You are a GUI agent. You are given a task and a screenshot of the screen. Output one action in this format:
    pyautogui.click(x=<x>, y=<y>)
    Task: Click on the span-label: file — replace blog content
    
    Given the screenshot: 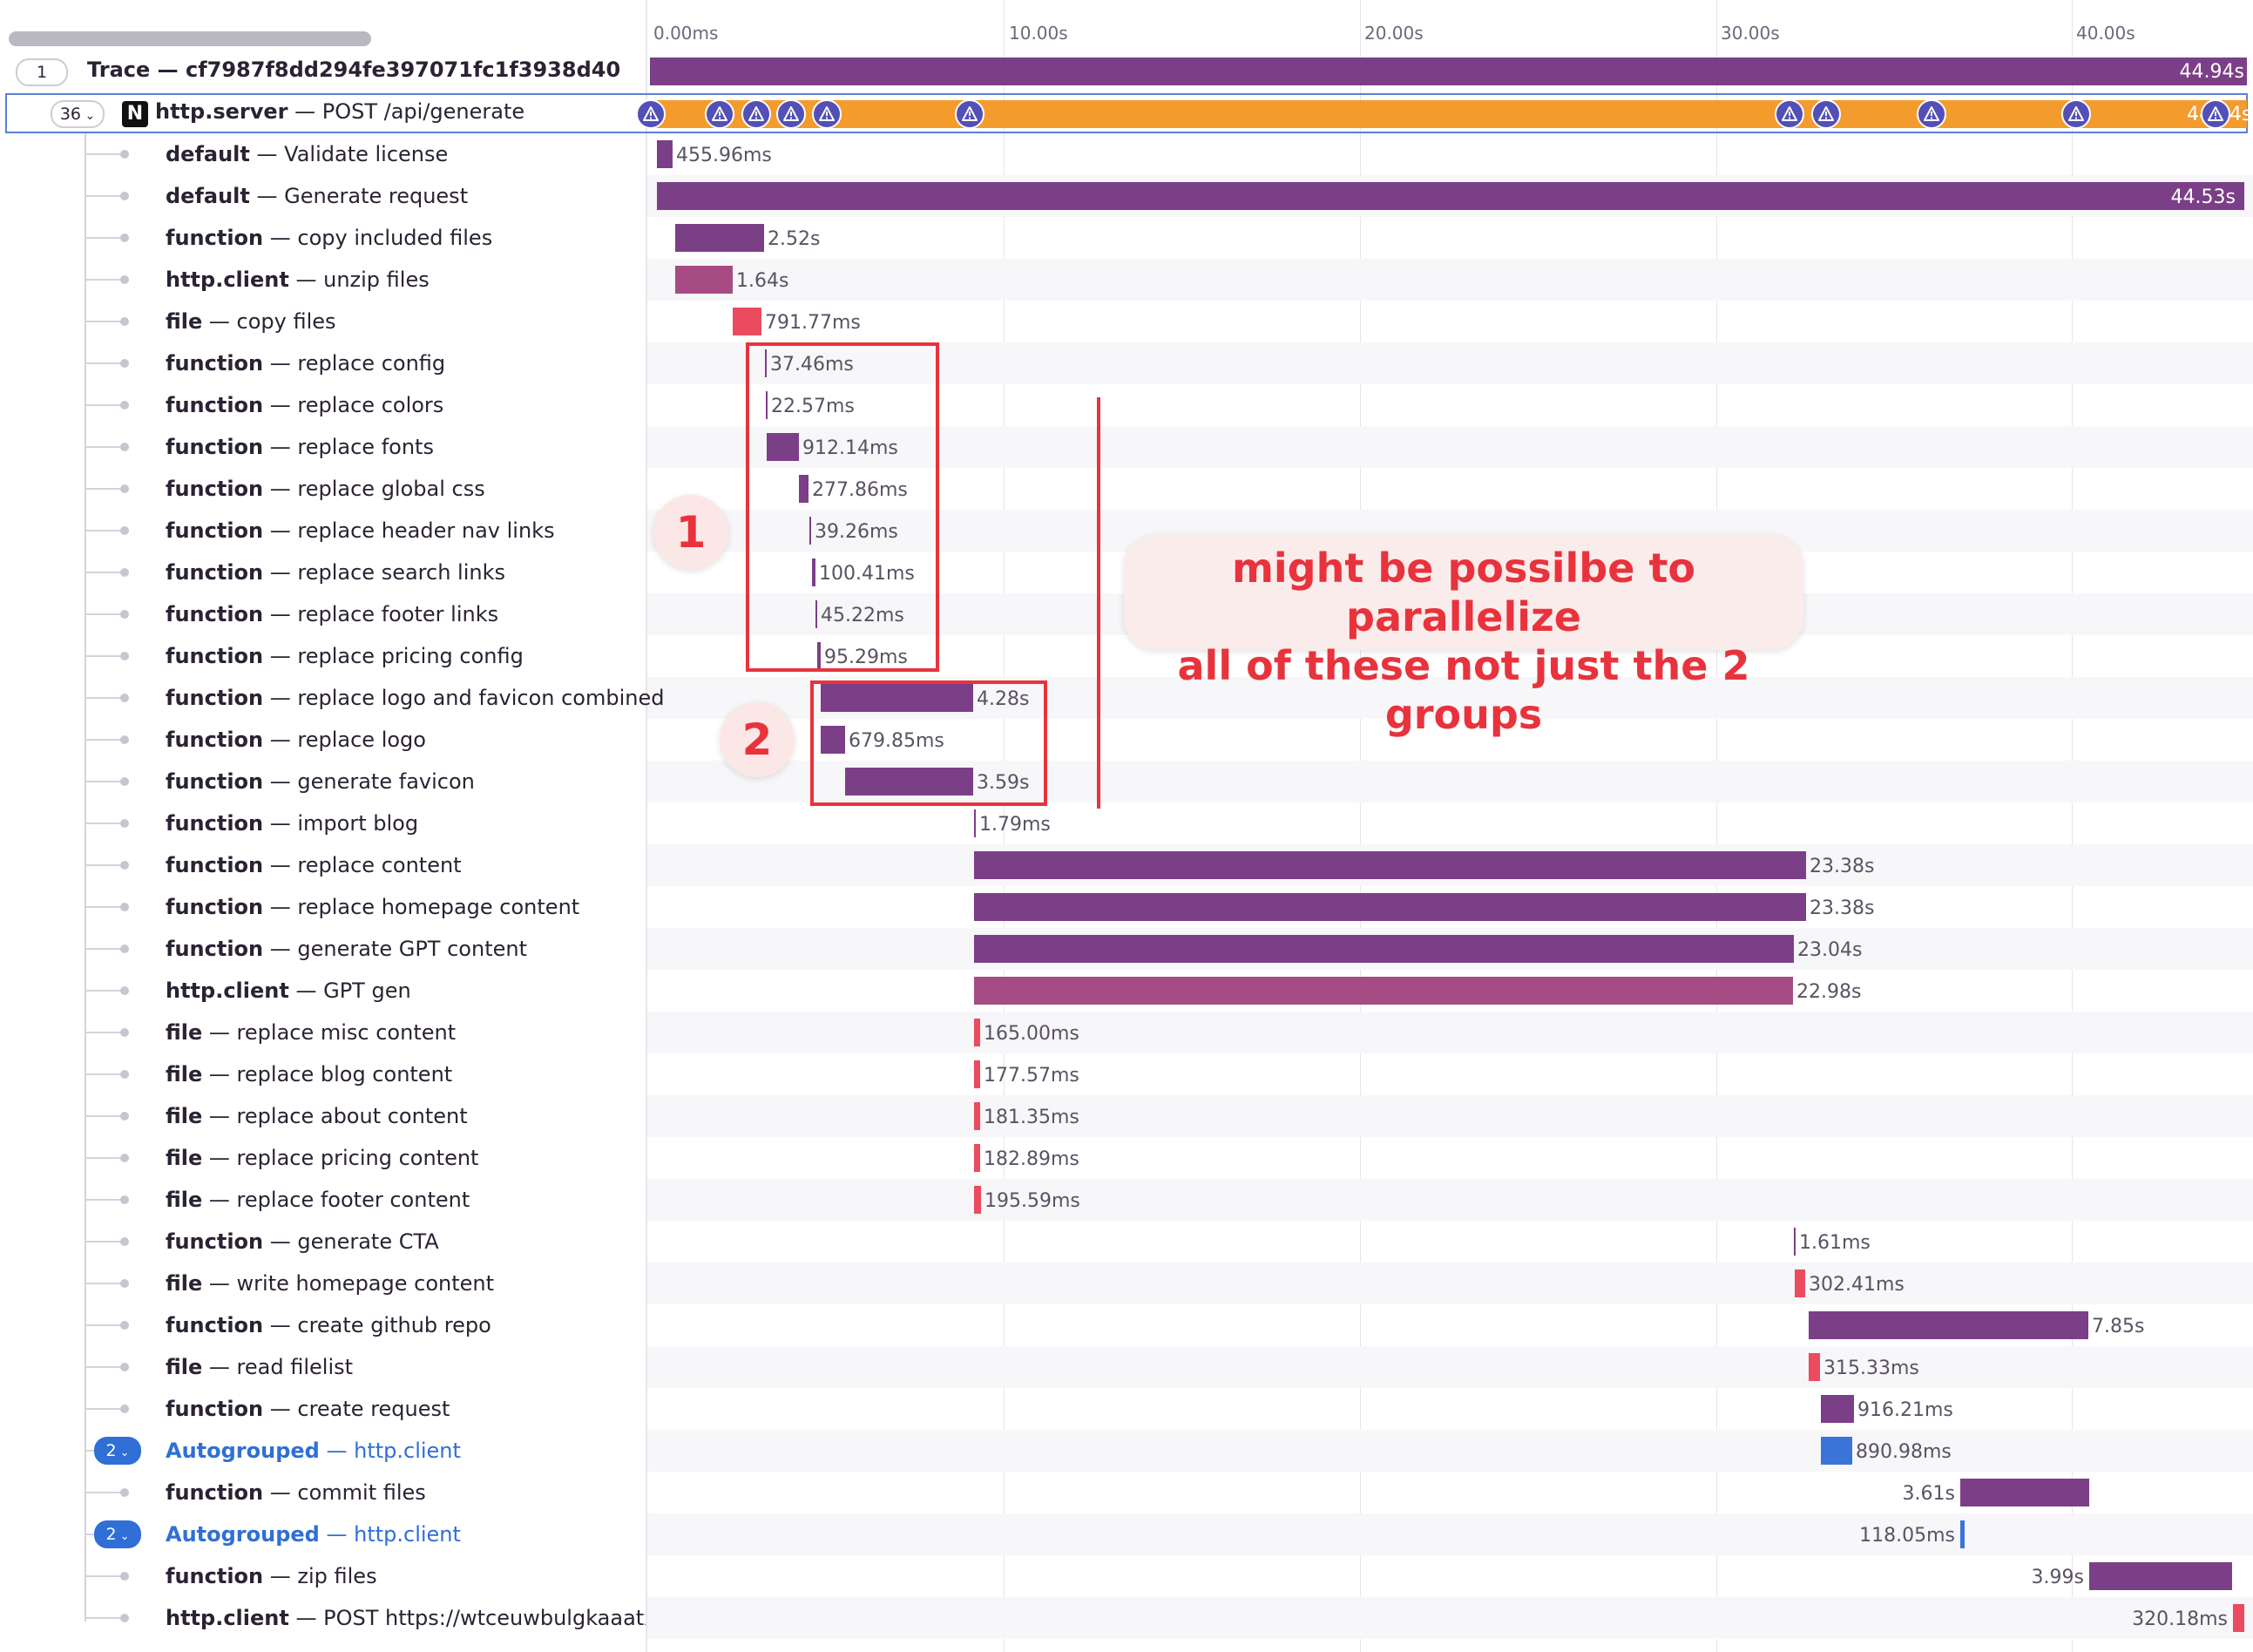 What is the action you would take?
    pyautogui.click(x=309, y=1074)
    